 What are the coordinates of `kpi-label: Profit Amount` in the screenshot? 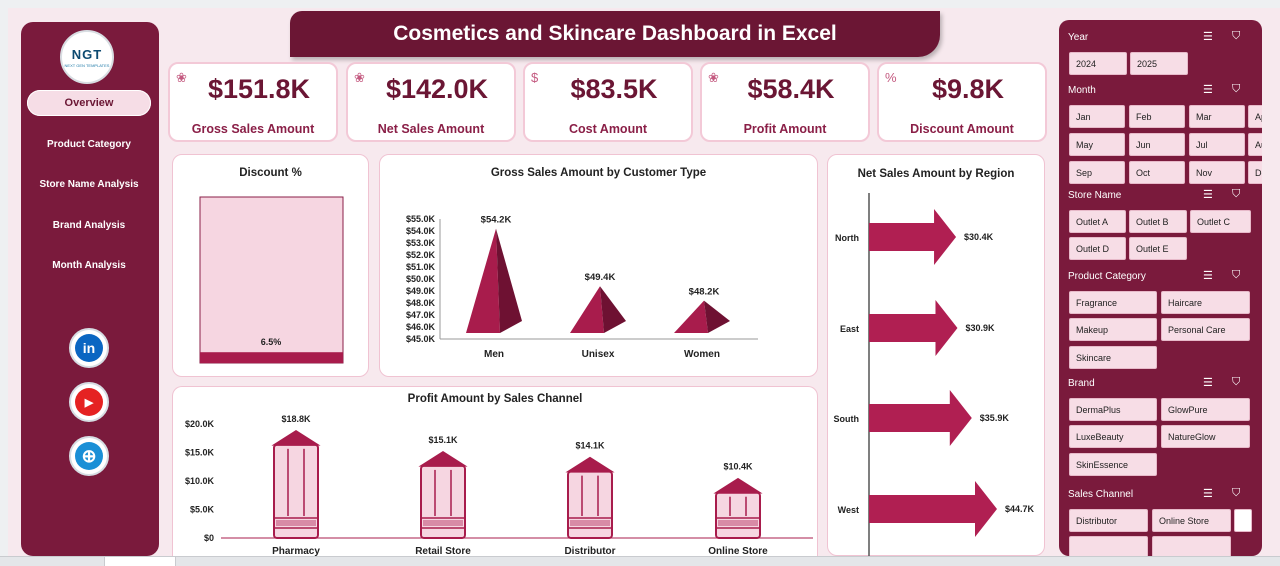 It's located at (785, 129).